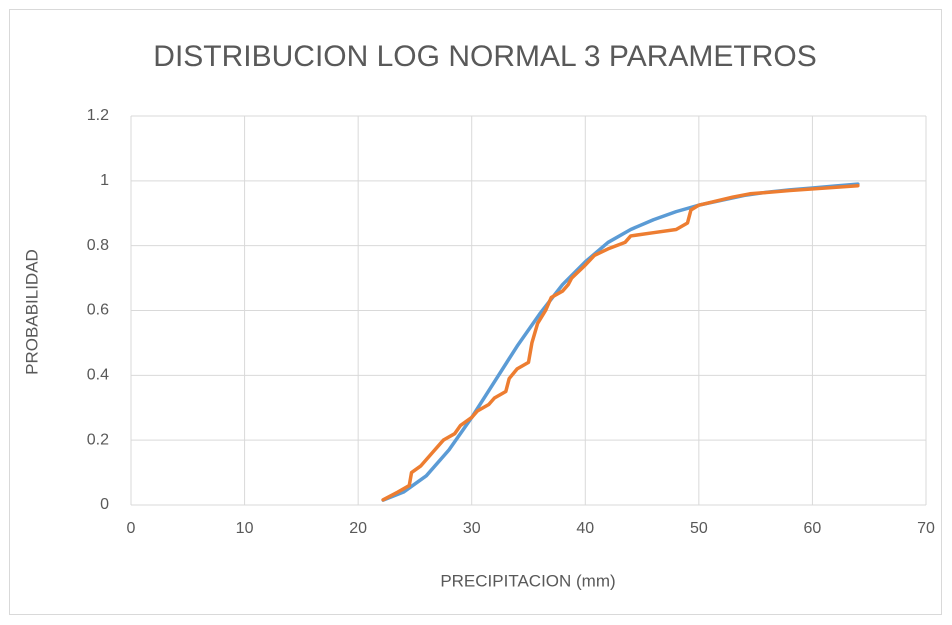 The width and height of the screenshot is (952, 625). What do you see at coordinates (585, 528) in the screenshot?
I see `x-tick-label: 40` at bounding box center [585, 528].